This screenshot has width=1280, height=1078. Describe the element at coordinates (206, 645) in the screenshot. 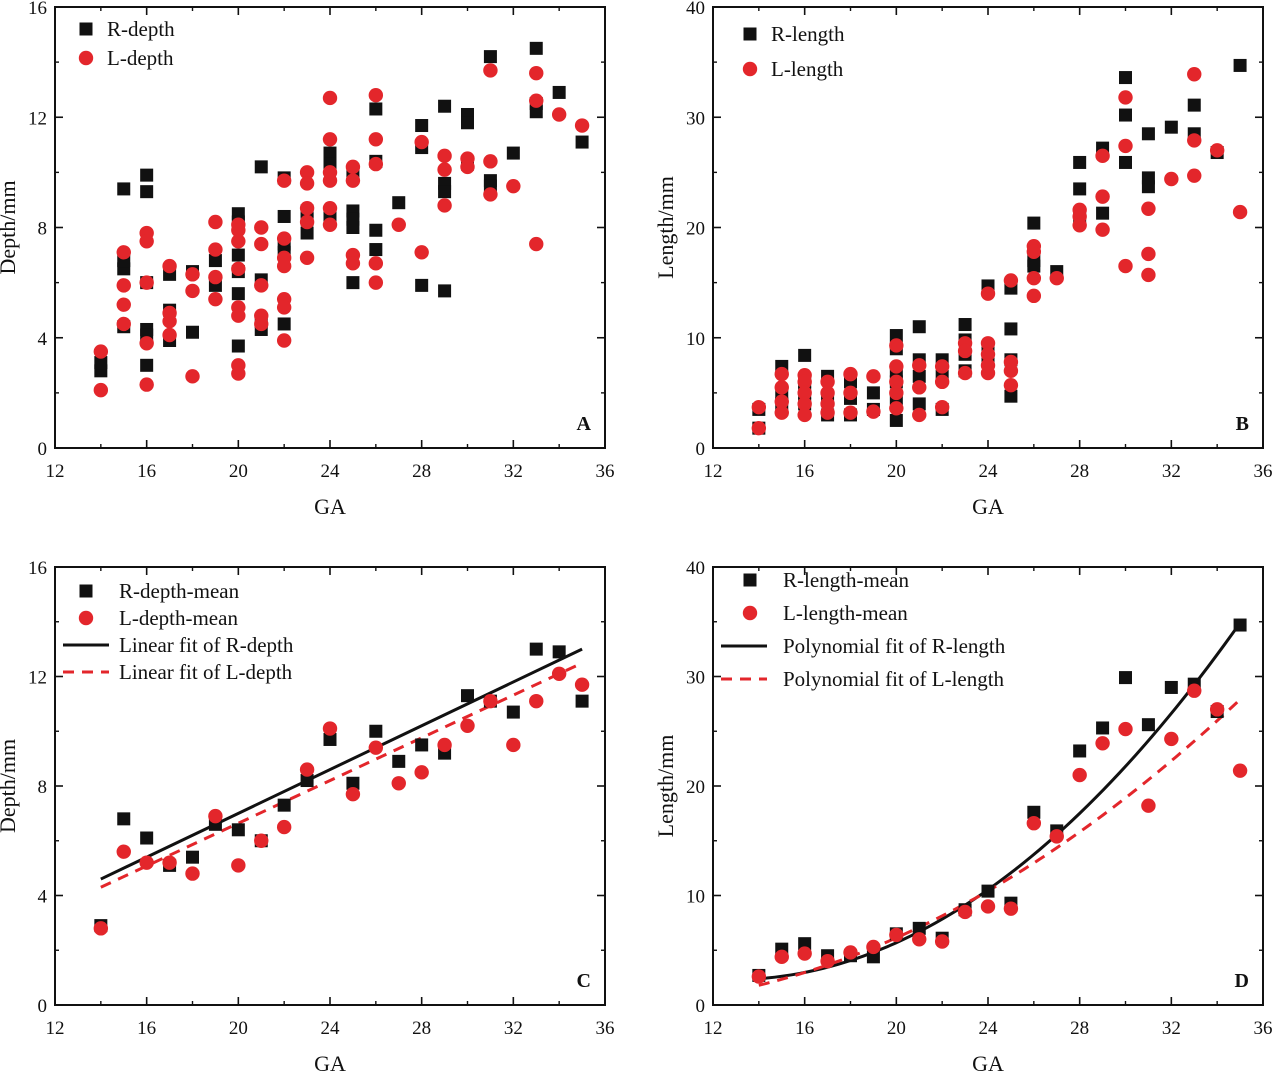

I see `legend-label: Linear fit of R-depth` at that location.